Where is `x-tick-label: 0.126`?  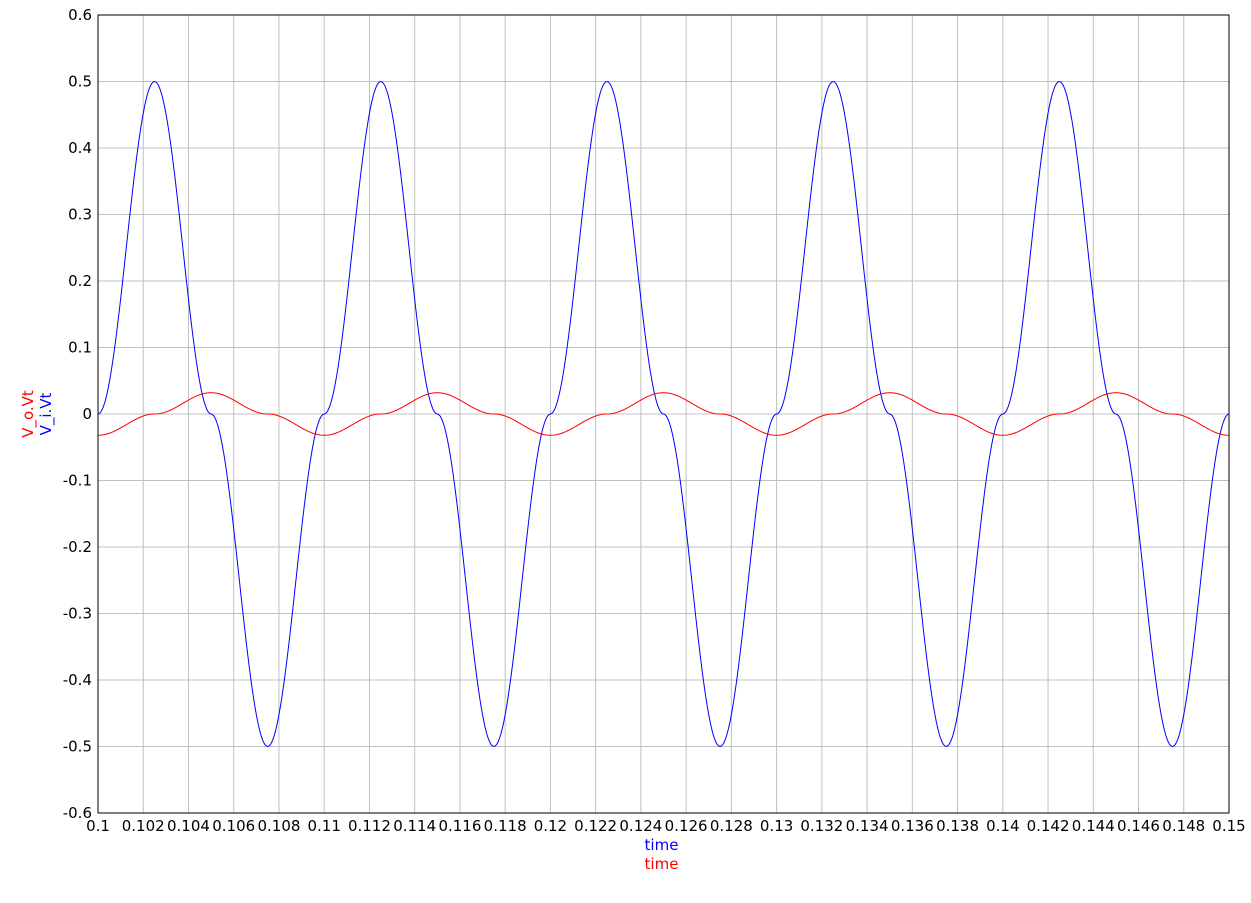
x-tick-label: 0.126 is located at coordinates (686, 826).